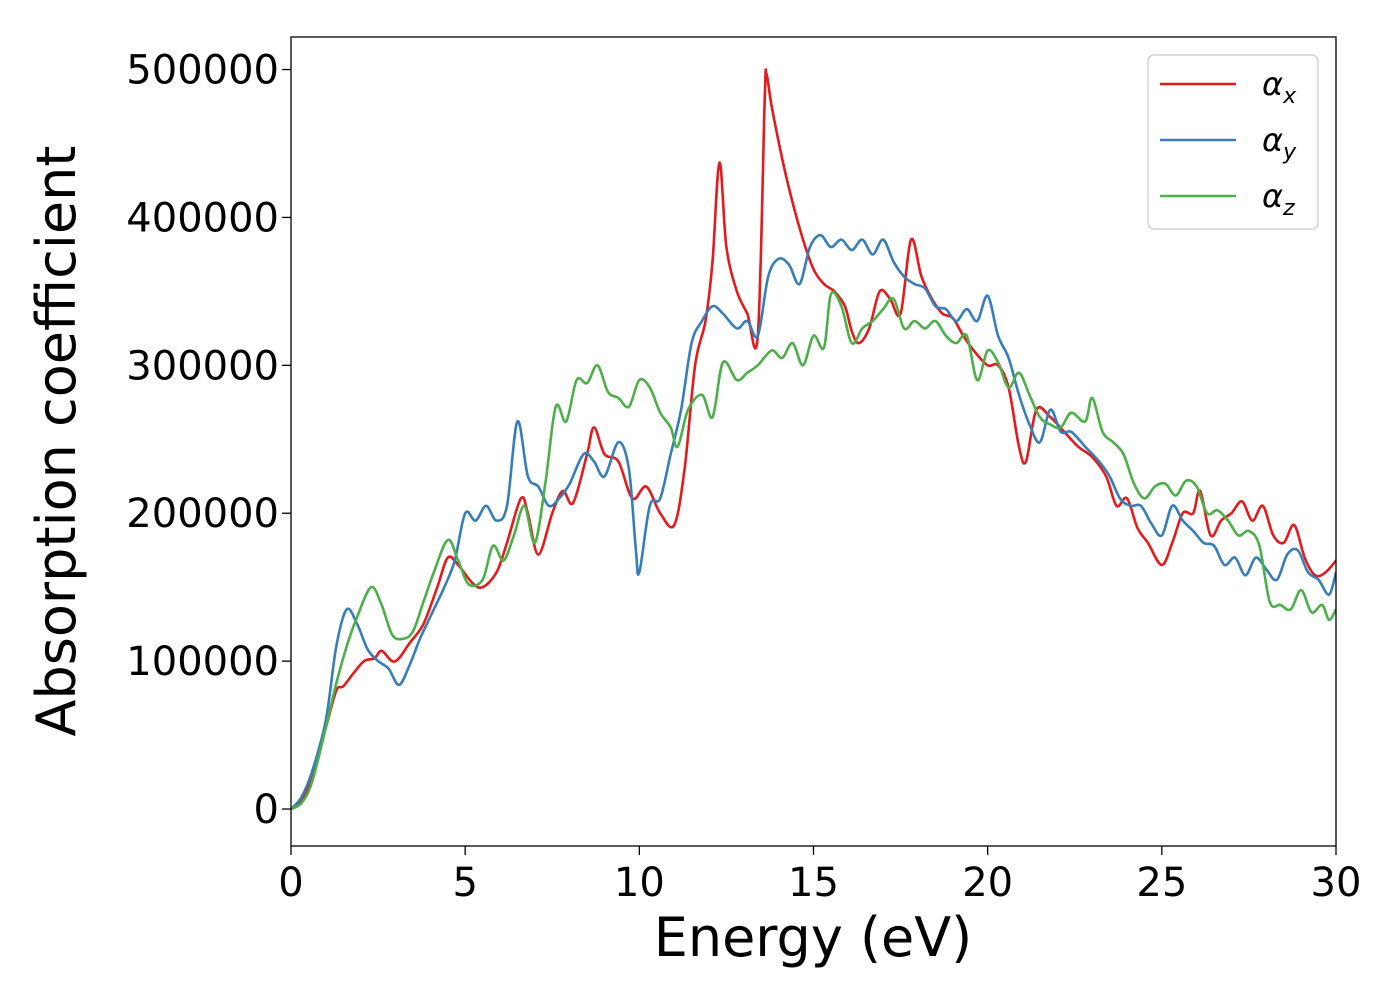 The width and height of the screenshot is (1400, 1000). I want to click on x-tick-label: 25, so click(1161, 883).